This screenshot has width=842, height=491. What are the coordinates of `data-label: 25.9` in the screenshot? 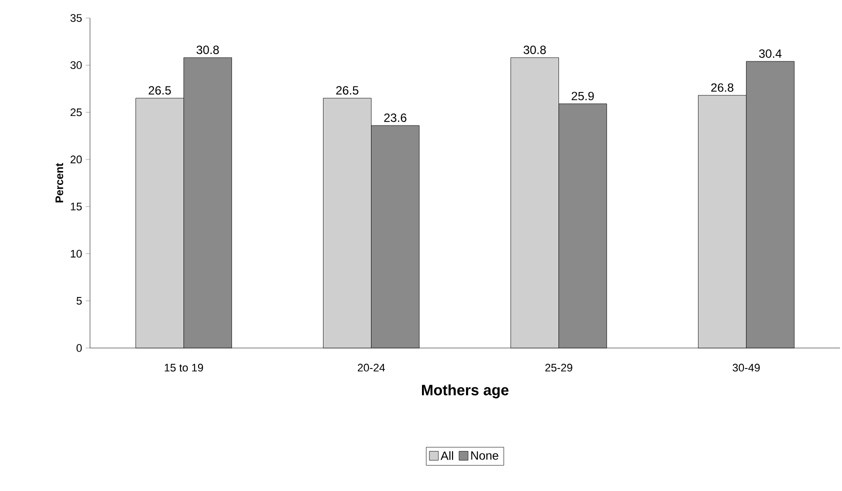 It's located at (583, 96).